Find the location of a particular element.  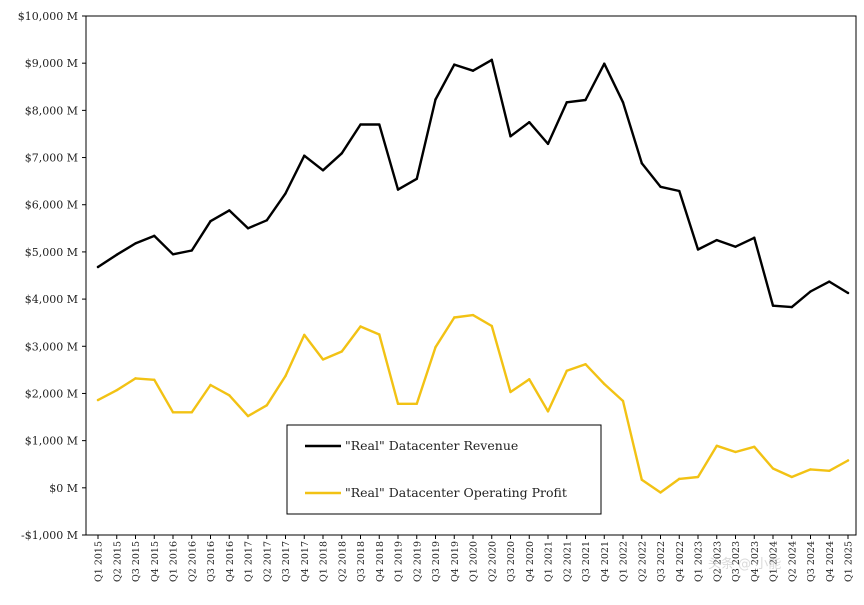

x-tick-label: Q1 2019 is located at coordinates (399, 561).